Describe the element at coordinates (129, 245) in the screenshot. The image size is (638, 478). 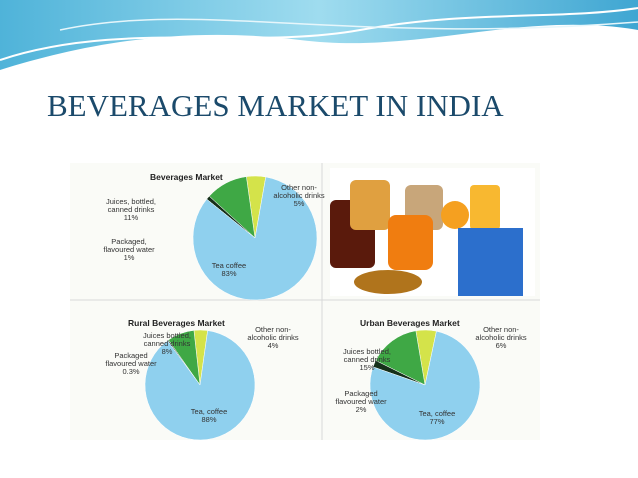
I see `slice-label: Packaged, flavoured water` at that location.